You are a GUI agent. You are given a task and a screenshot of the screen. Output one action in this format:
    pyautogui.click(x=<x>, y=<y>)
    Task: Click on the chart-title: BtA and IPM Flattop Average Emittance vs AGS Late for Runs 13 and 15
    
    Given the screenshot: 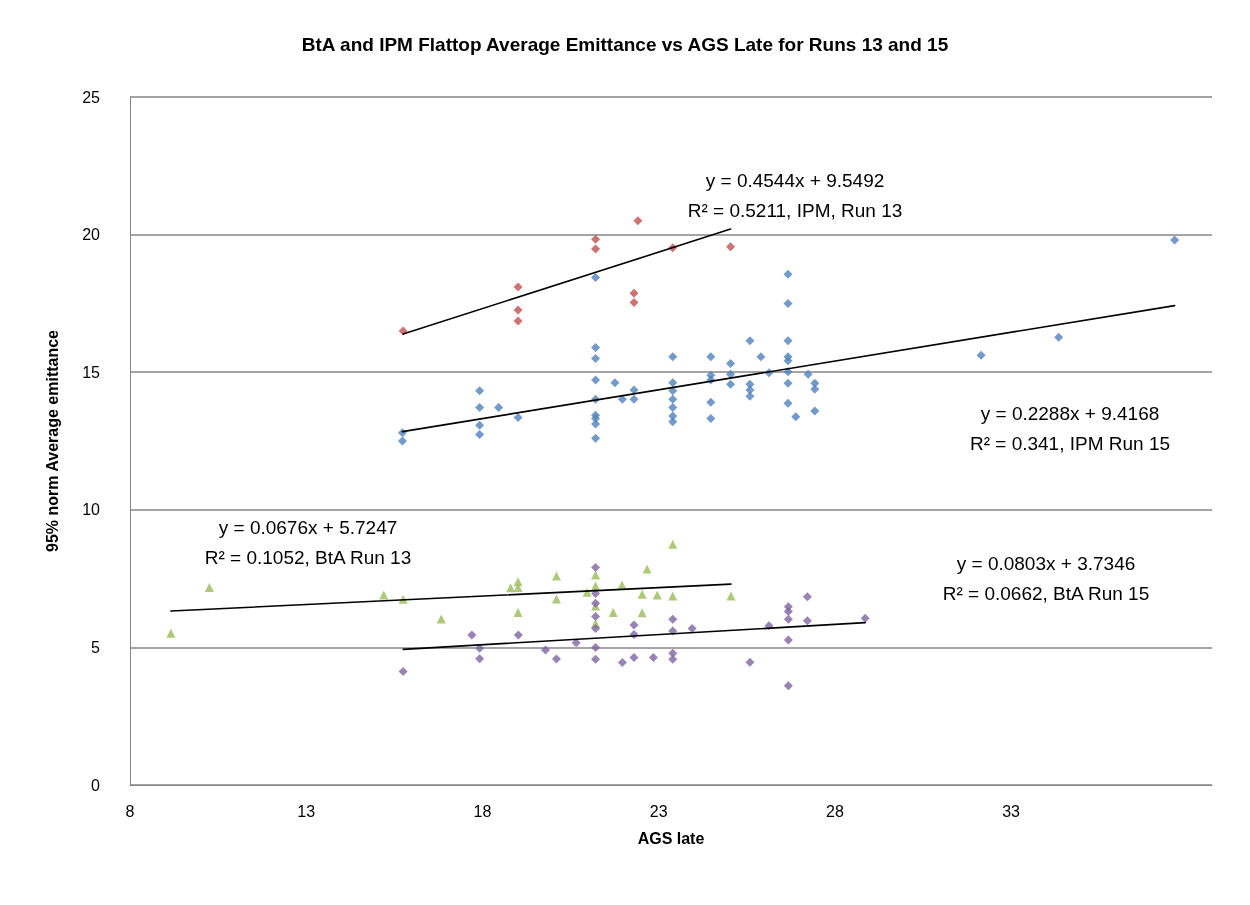 What is the action you would take?
    pyautogui.click(x=625, y=44)
    